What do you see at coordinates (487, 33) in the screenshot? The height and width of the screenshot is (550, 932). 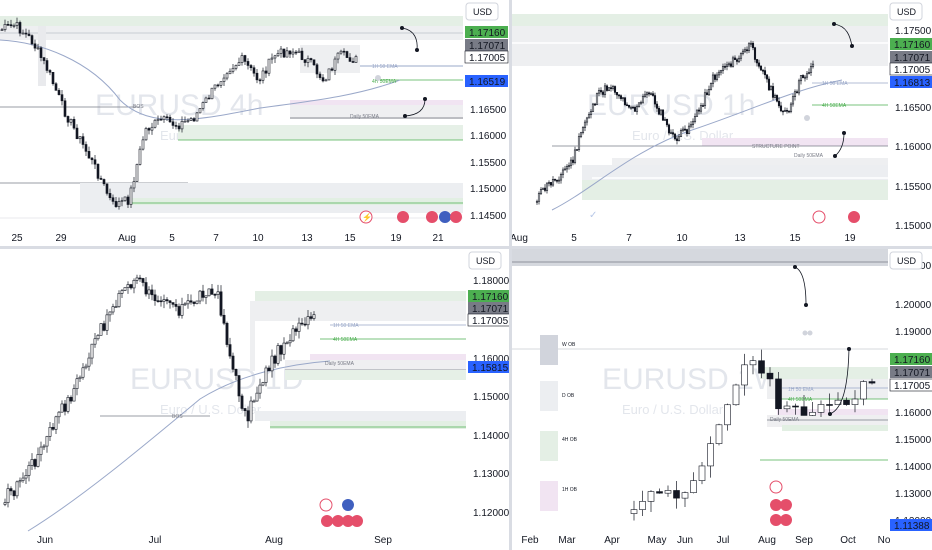 I see `price-tag-label: 1.17160` at bounding box center [487, 33].